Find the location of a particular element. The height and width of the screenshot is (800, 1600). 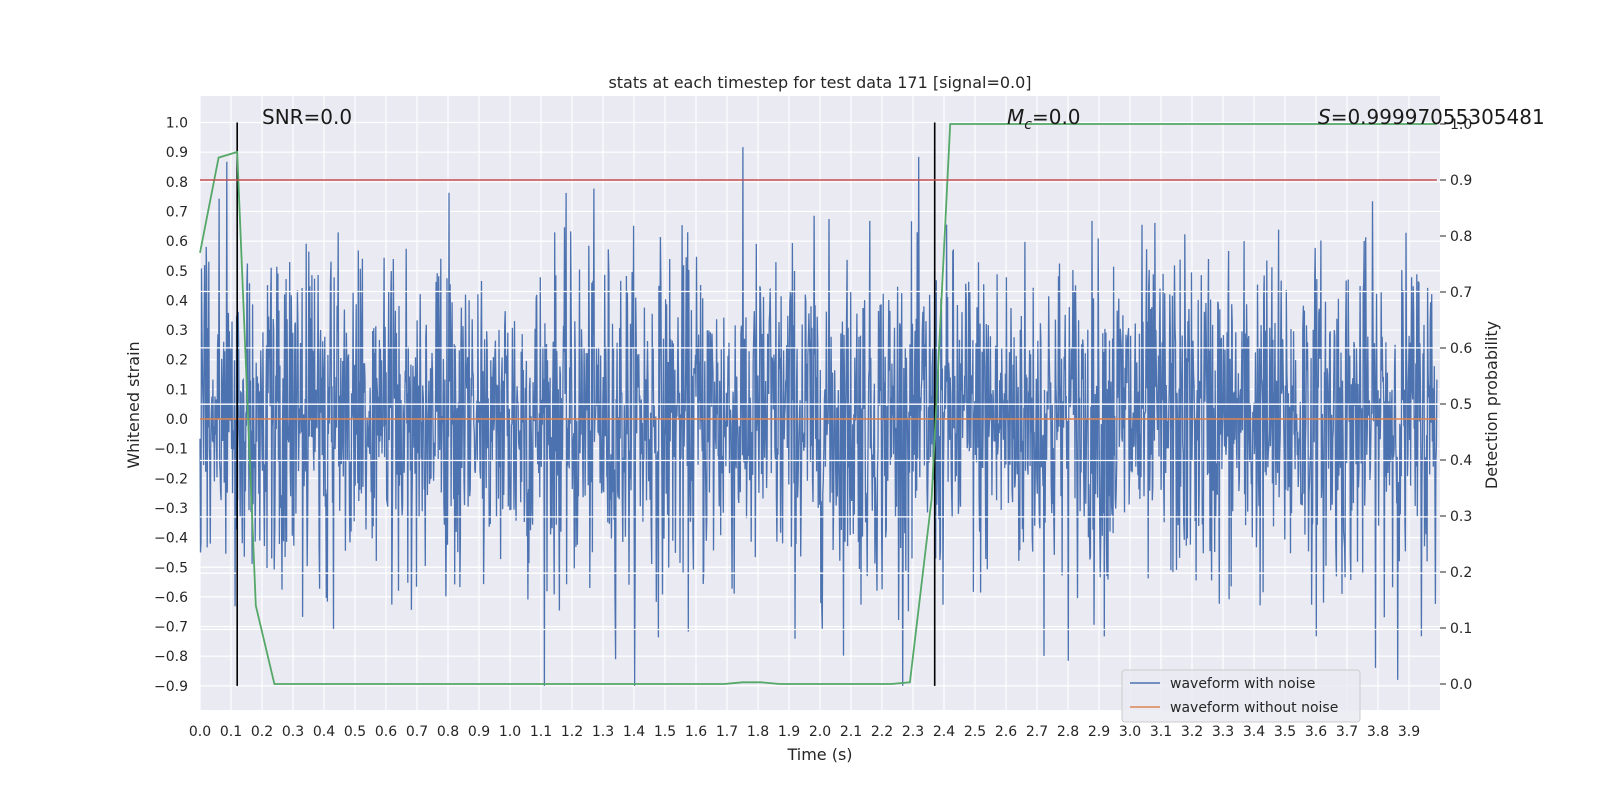

x-tick-label: 1.7 is located at coordinates (727, 732).